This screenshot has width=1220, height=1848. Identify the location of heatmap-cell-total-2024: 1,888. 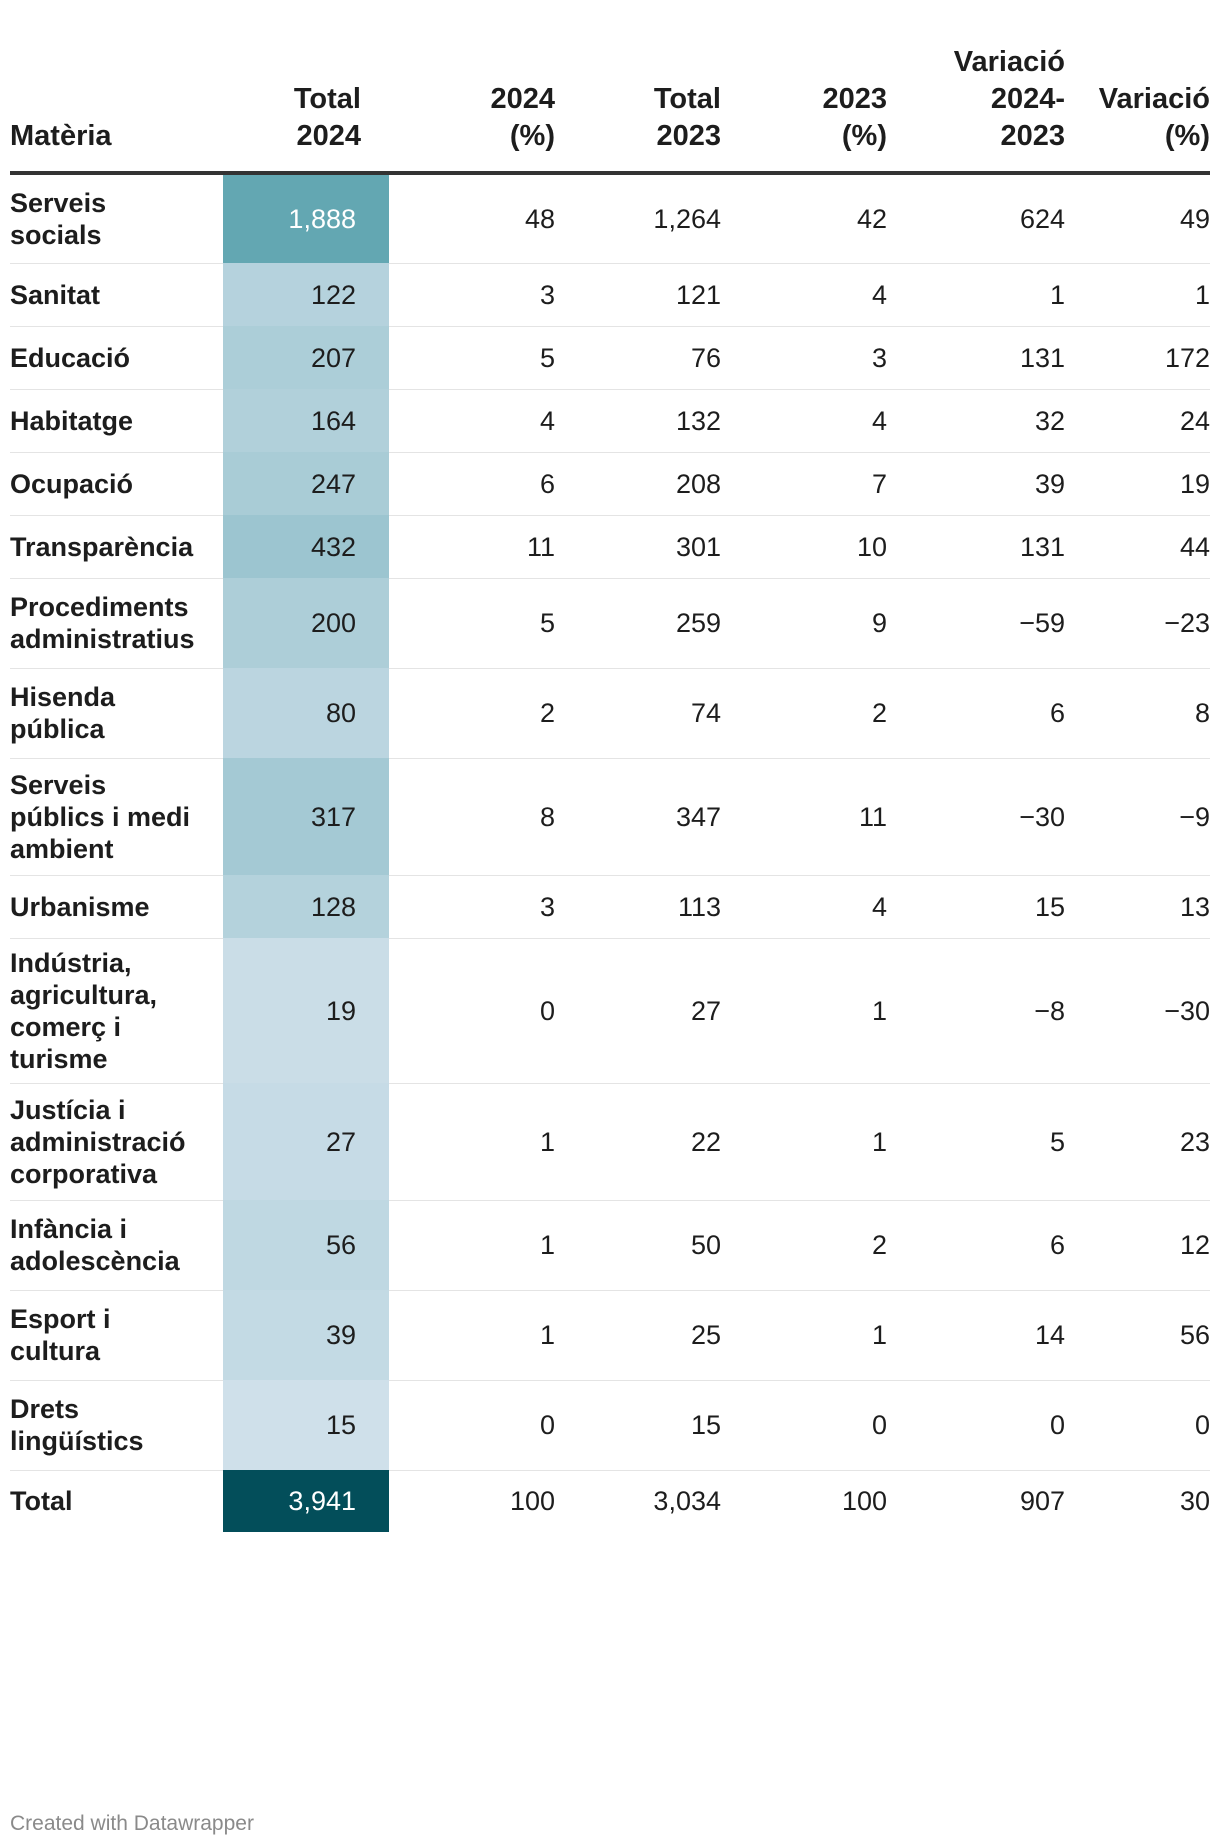
(306, 218).